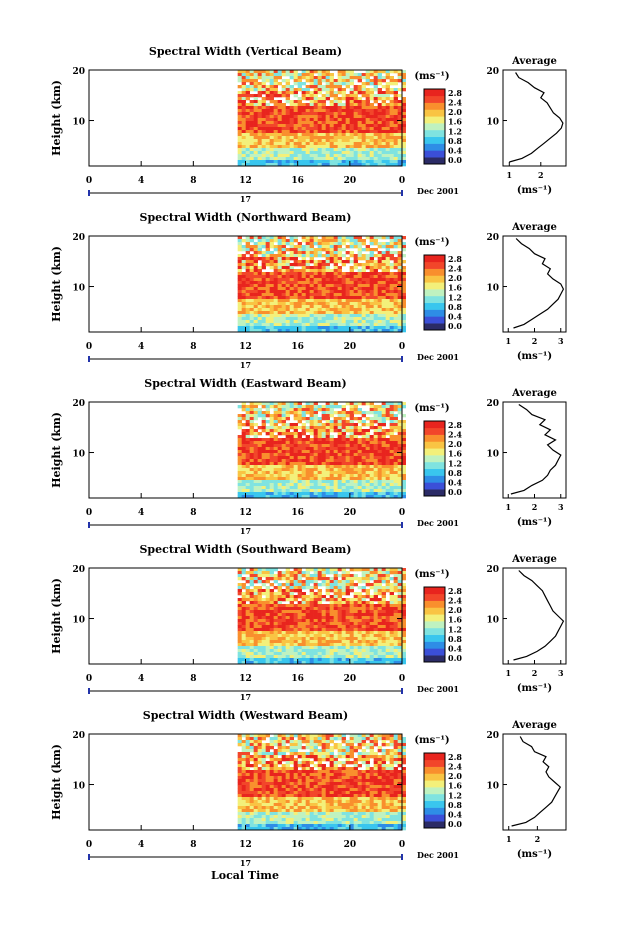 This screenshot has width=617, height=929. Describe the element at coordinates (492, 404) in the screenshot. I see `profile-y-tick-label: 20` at that location.